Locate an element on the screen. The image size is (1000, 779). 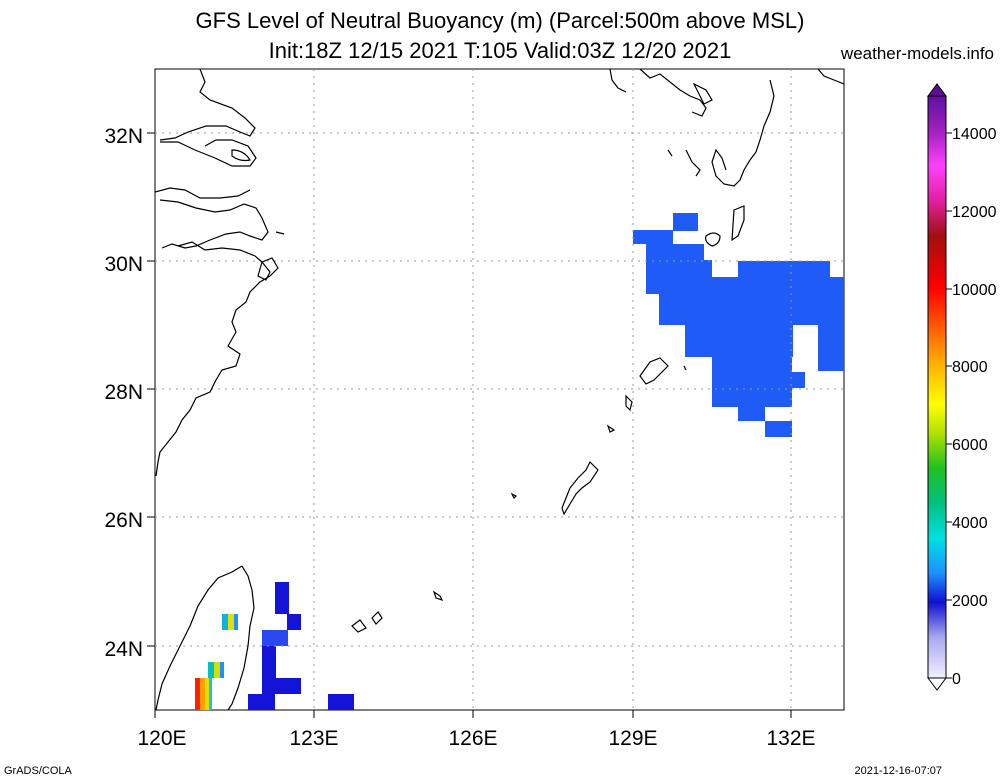
colorbar-labels: 0 2000 4000 6000 8000 10000 12000 14000 is located at coordinates (974, 407).